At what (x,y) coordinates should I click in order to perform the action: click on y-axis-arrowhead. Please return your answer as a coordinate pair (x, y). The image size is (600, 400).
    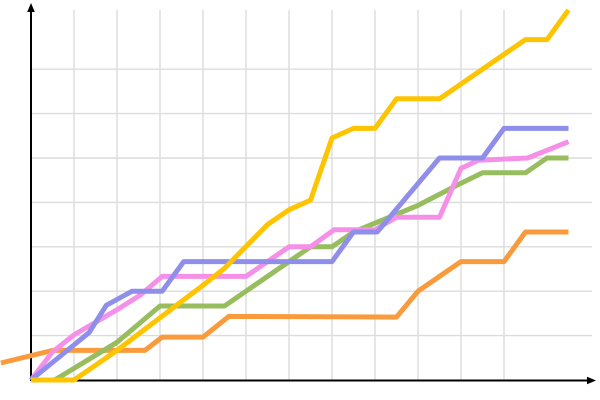
    Looking at the image, I should click on (31, 7).